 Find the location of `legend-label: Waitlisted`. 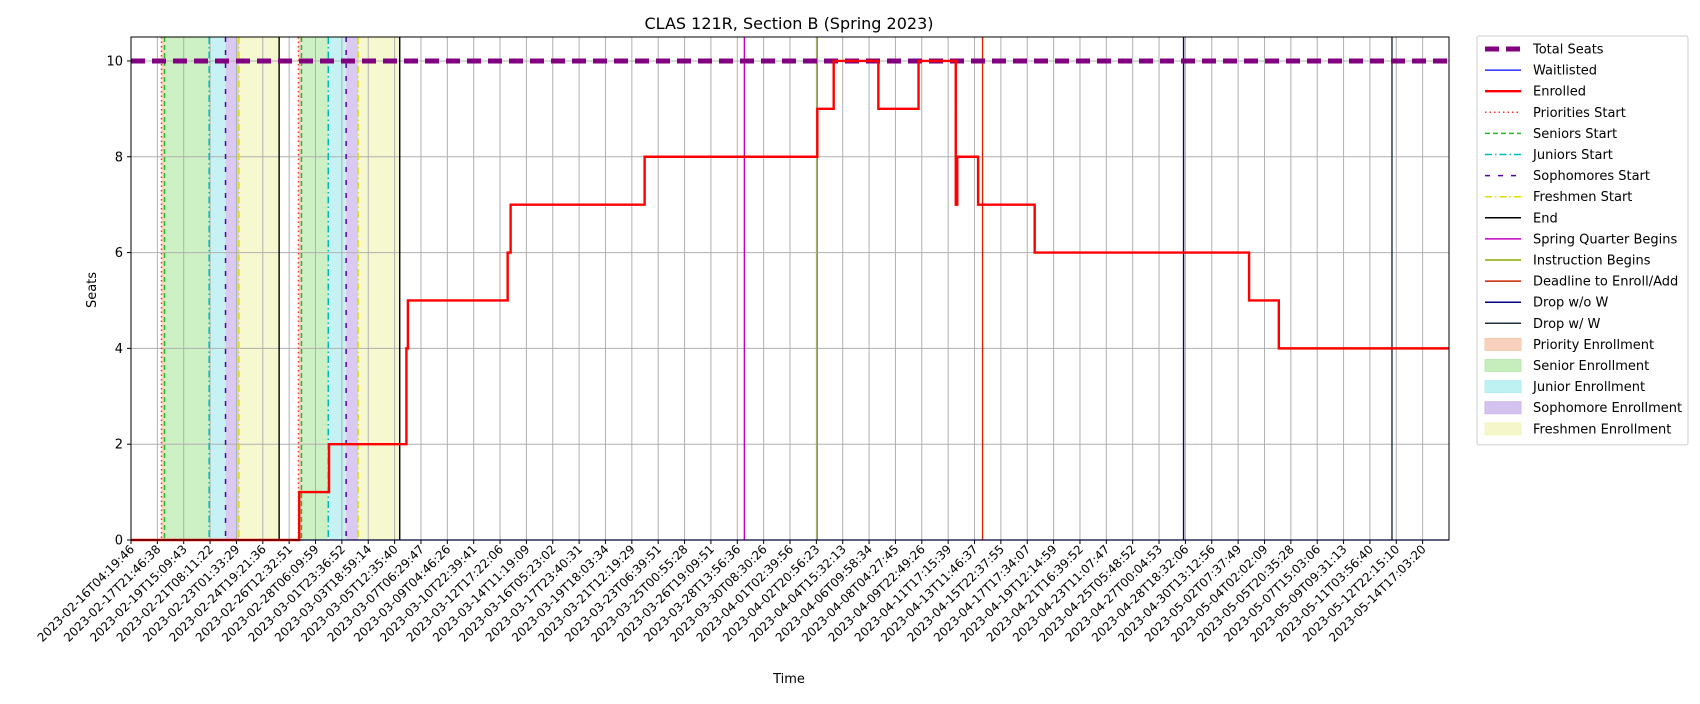

legend-label: Waitlisted is located at coordinates (1565, 71).